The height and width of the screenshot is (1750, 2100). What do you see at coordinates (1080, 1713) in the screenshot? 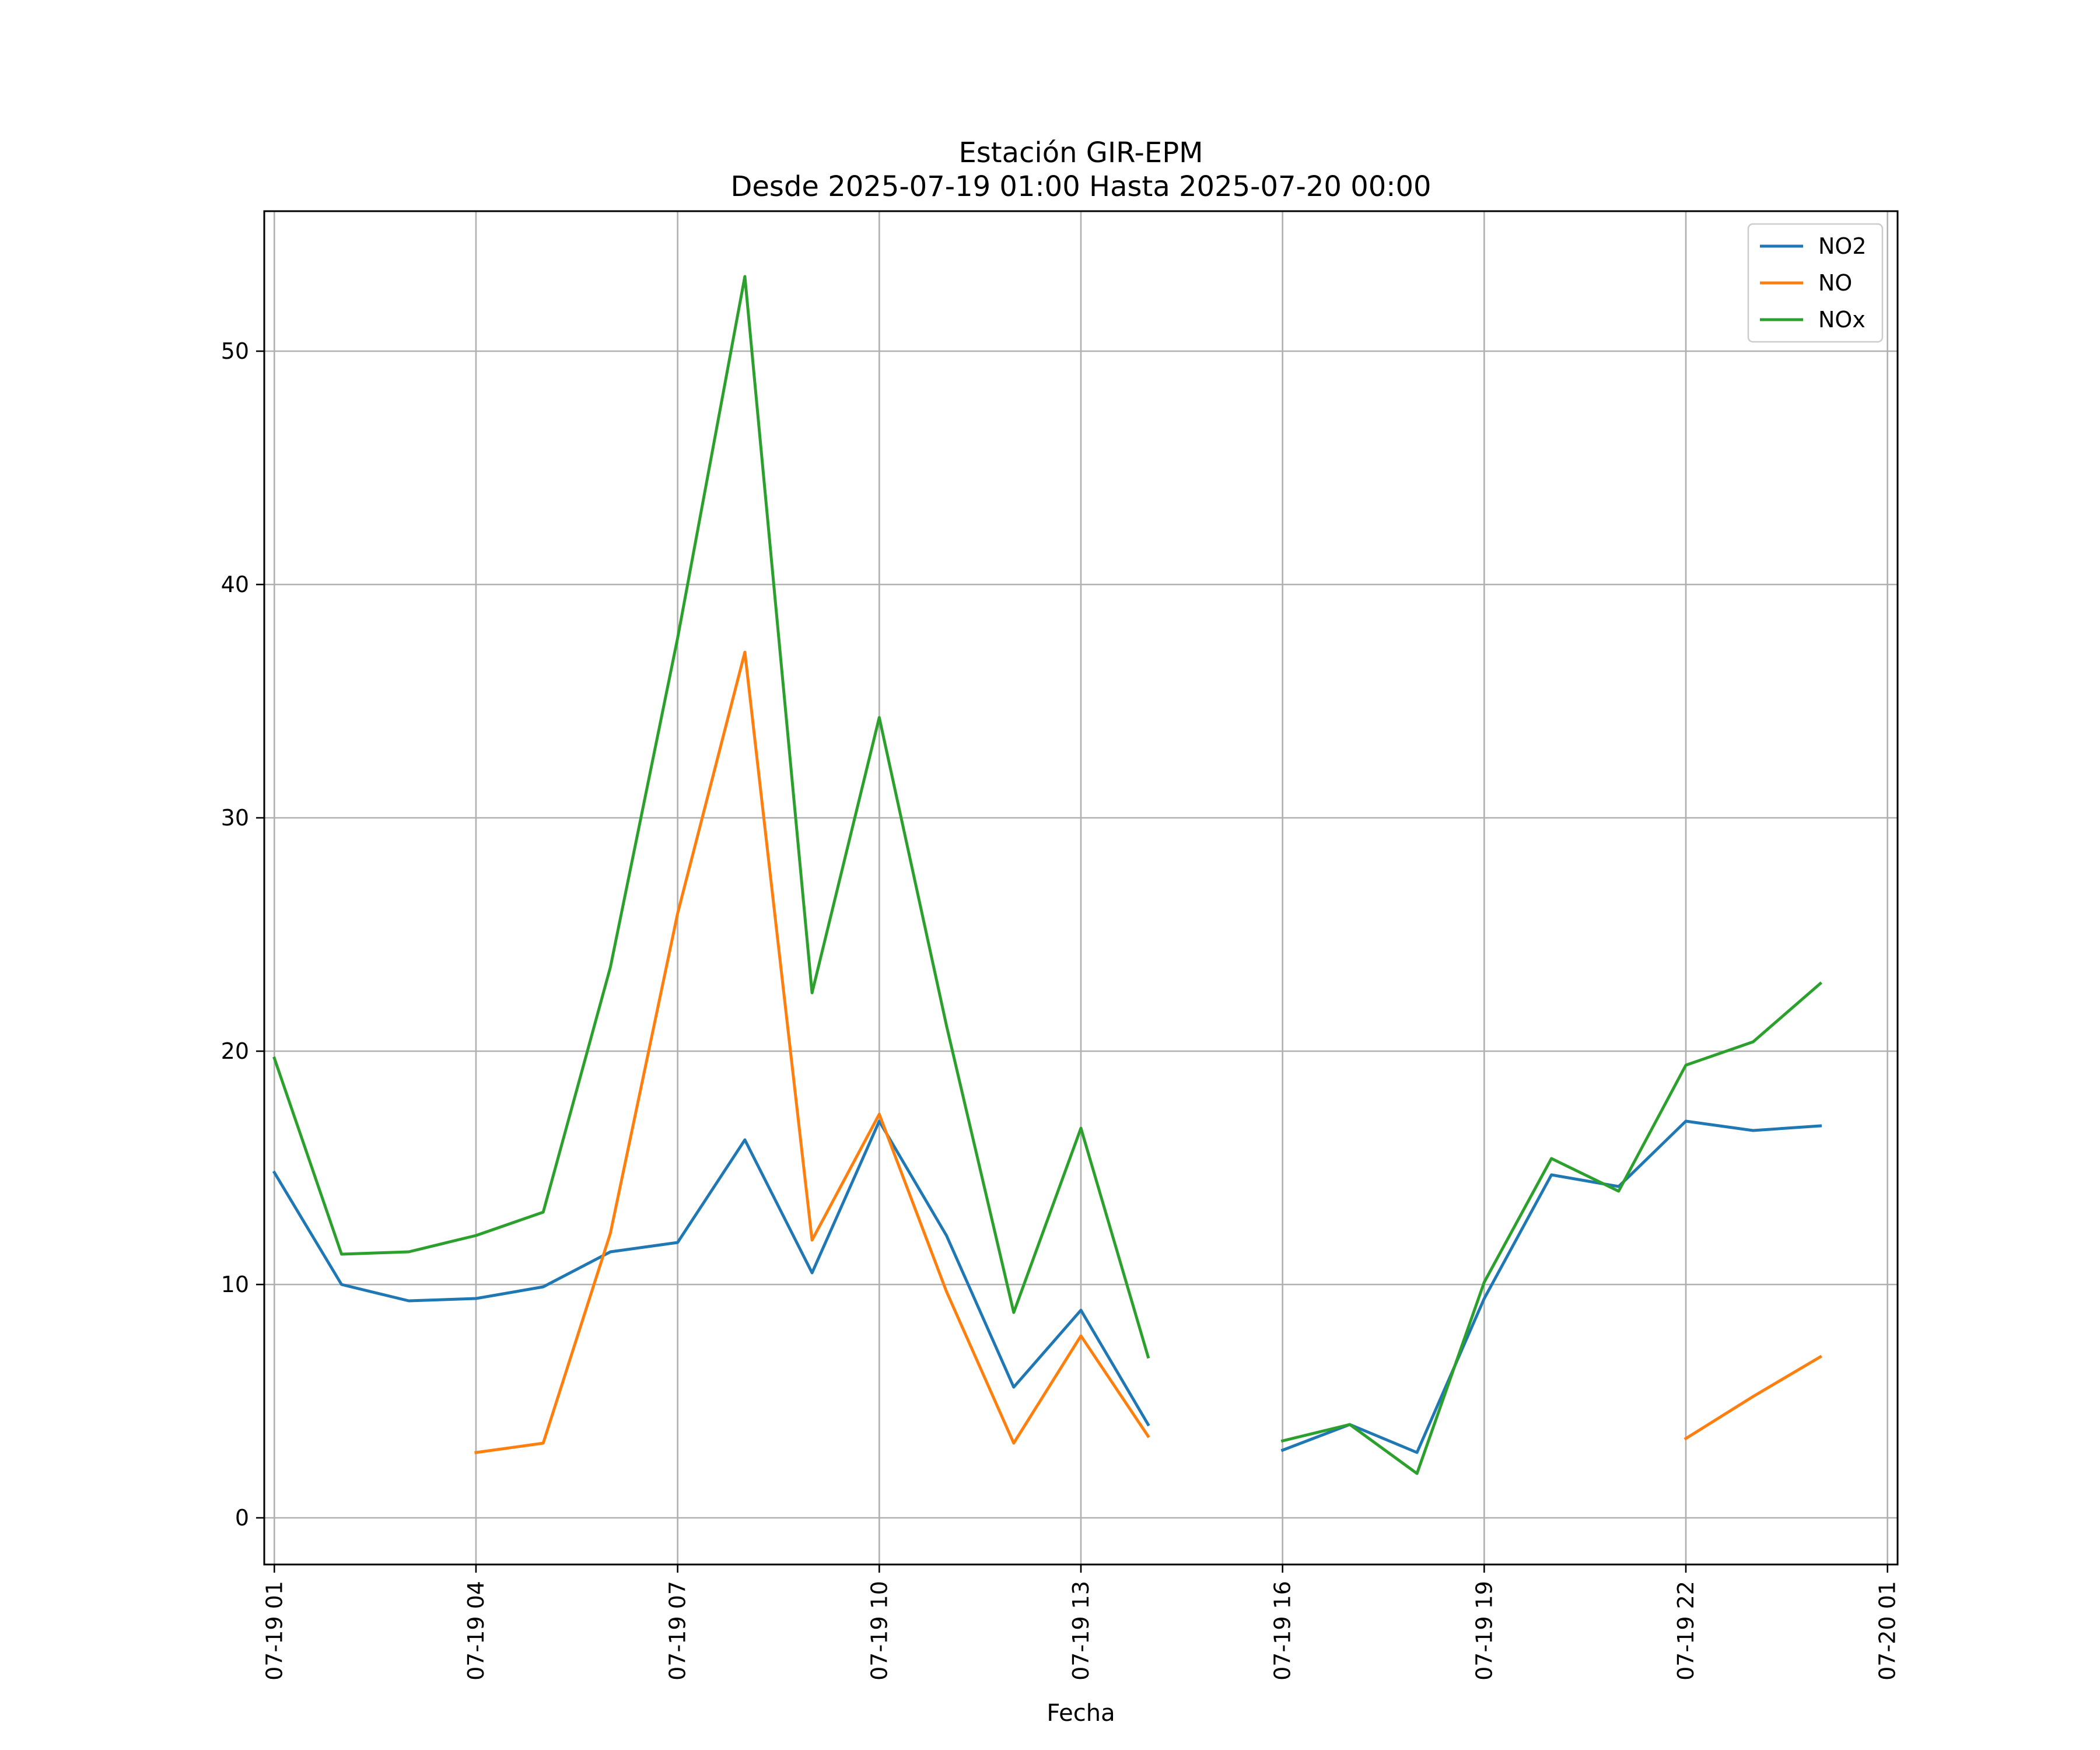
I see `x-axis-label: Fecha` at bounding box center [1080, 1713].